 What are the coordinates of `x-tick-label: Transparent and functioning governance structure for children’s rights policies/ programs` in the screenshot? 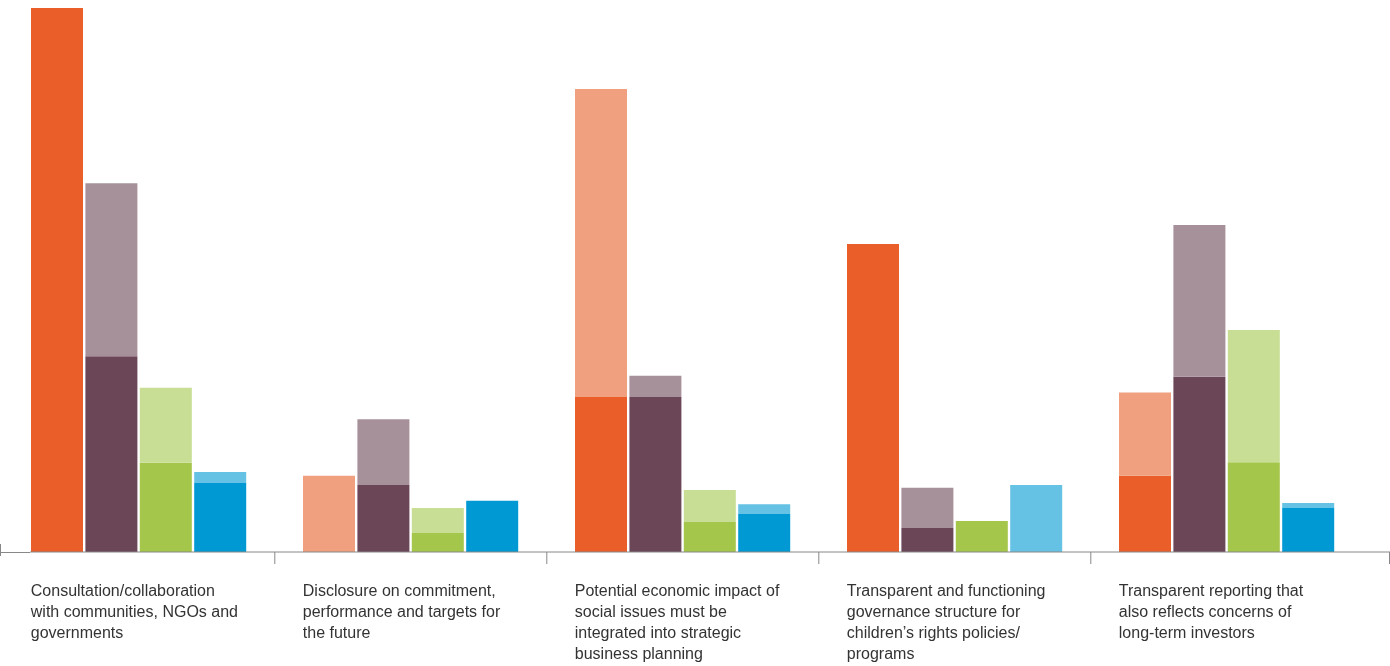 It's located at (946, 622).